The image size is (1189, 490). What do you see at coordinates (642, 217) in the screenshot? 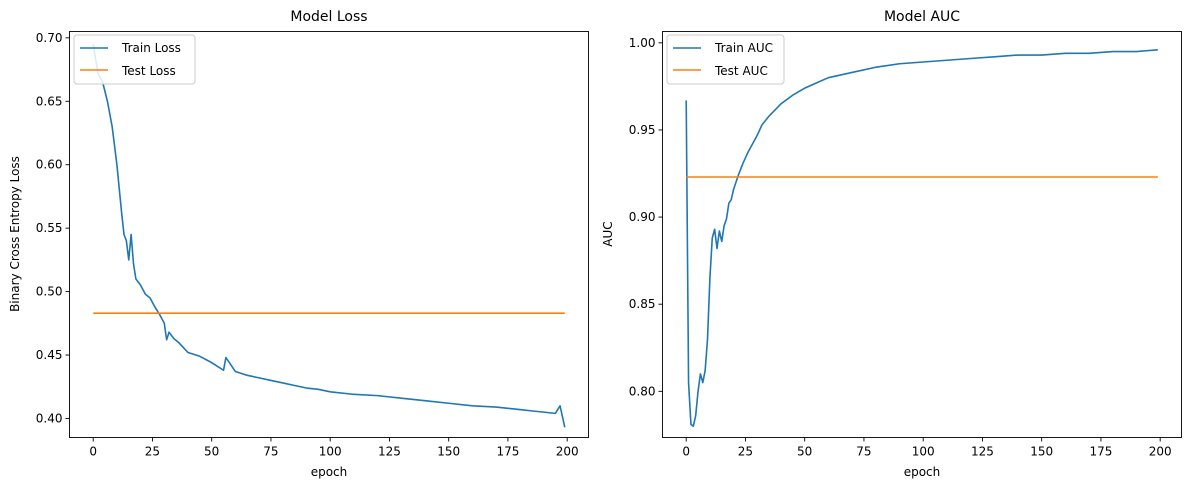
I see `y-tick-label: 0.90` at bounding box center [642, 217].